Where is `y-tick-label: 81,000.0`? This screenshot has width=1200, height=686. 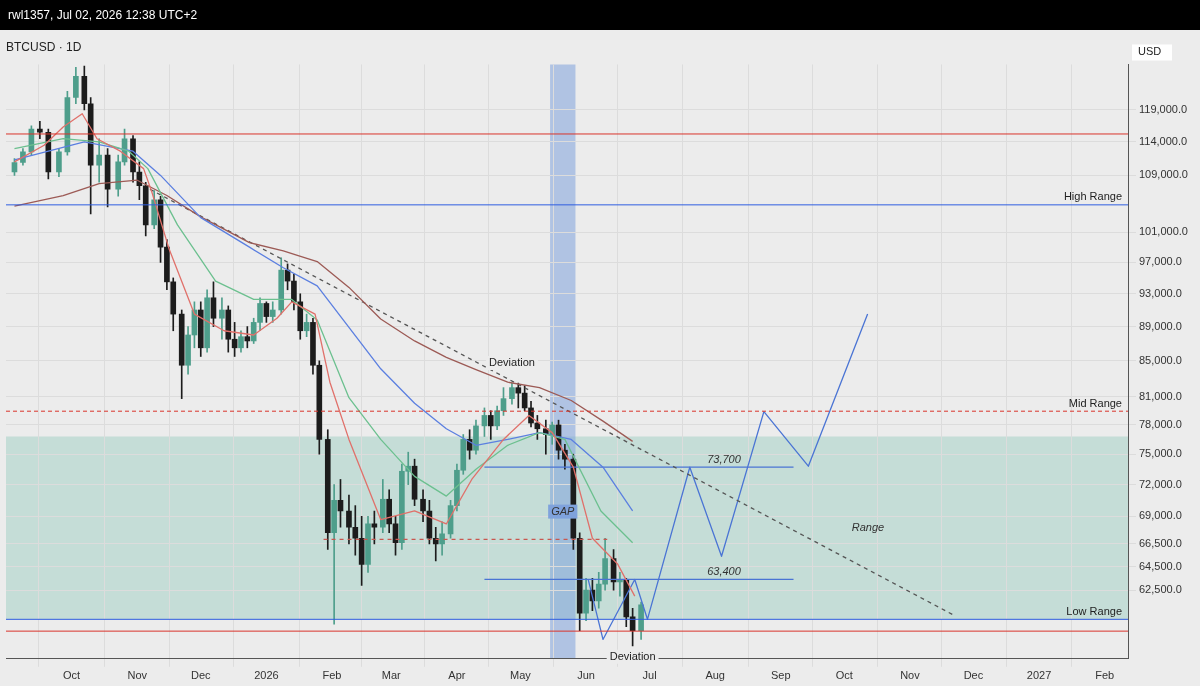 y-tick-label: 81,000.0 is located at coordinates (1160, 395).